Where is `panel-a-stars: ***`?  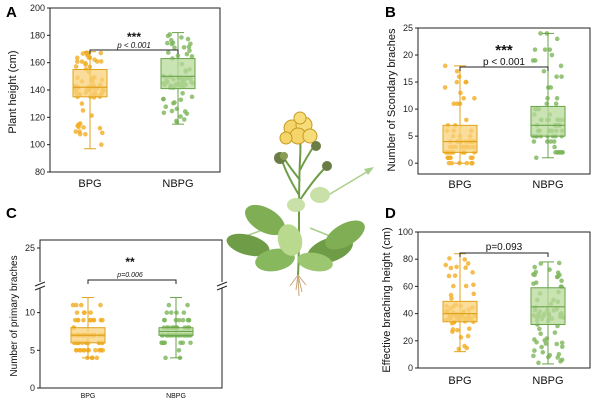 panel-a-stars: *** is located at coordinates (134, 37).